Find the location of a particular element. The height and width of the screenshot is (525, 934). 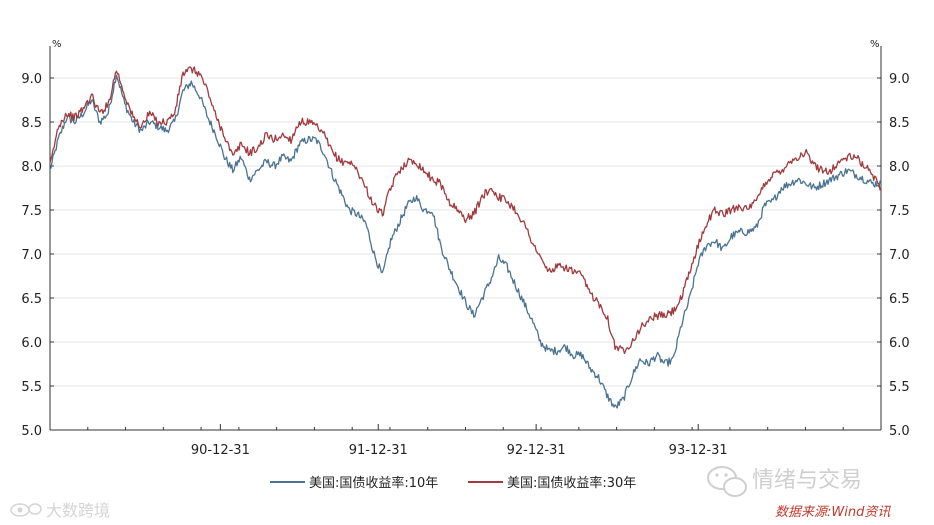

y-unit-right: % is located at coordinates (875, 44).